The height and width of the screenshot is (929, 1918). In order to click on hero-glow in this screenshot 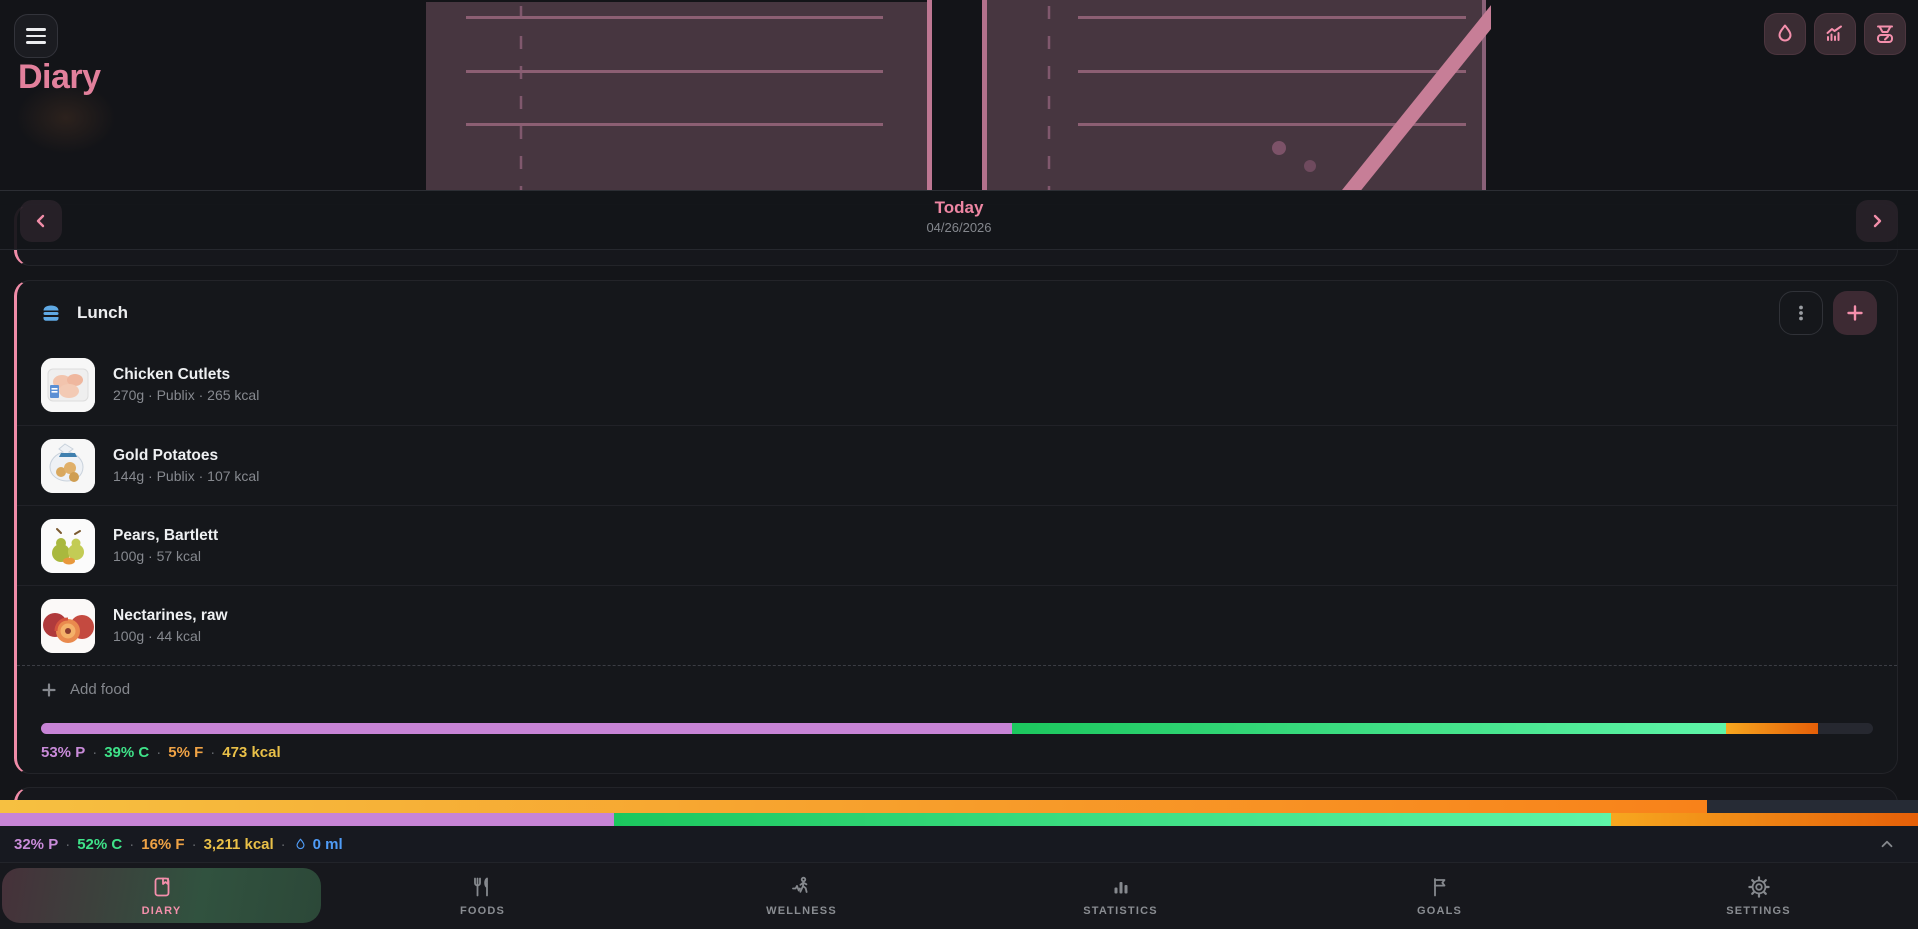, I will do `click(66, 118)`.